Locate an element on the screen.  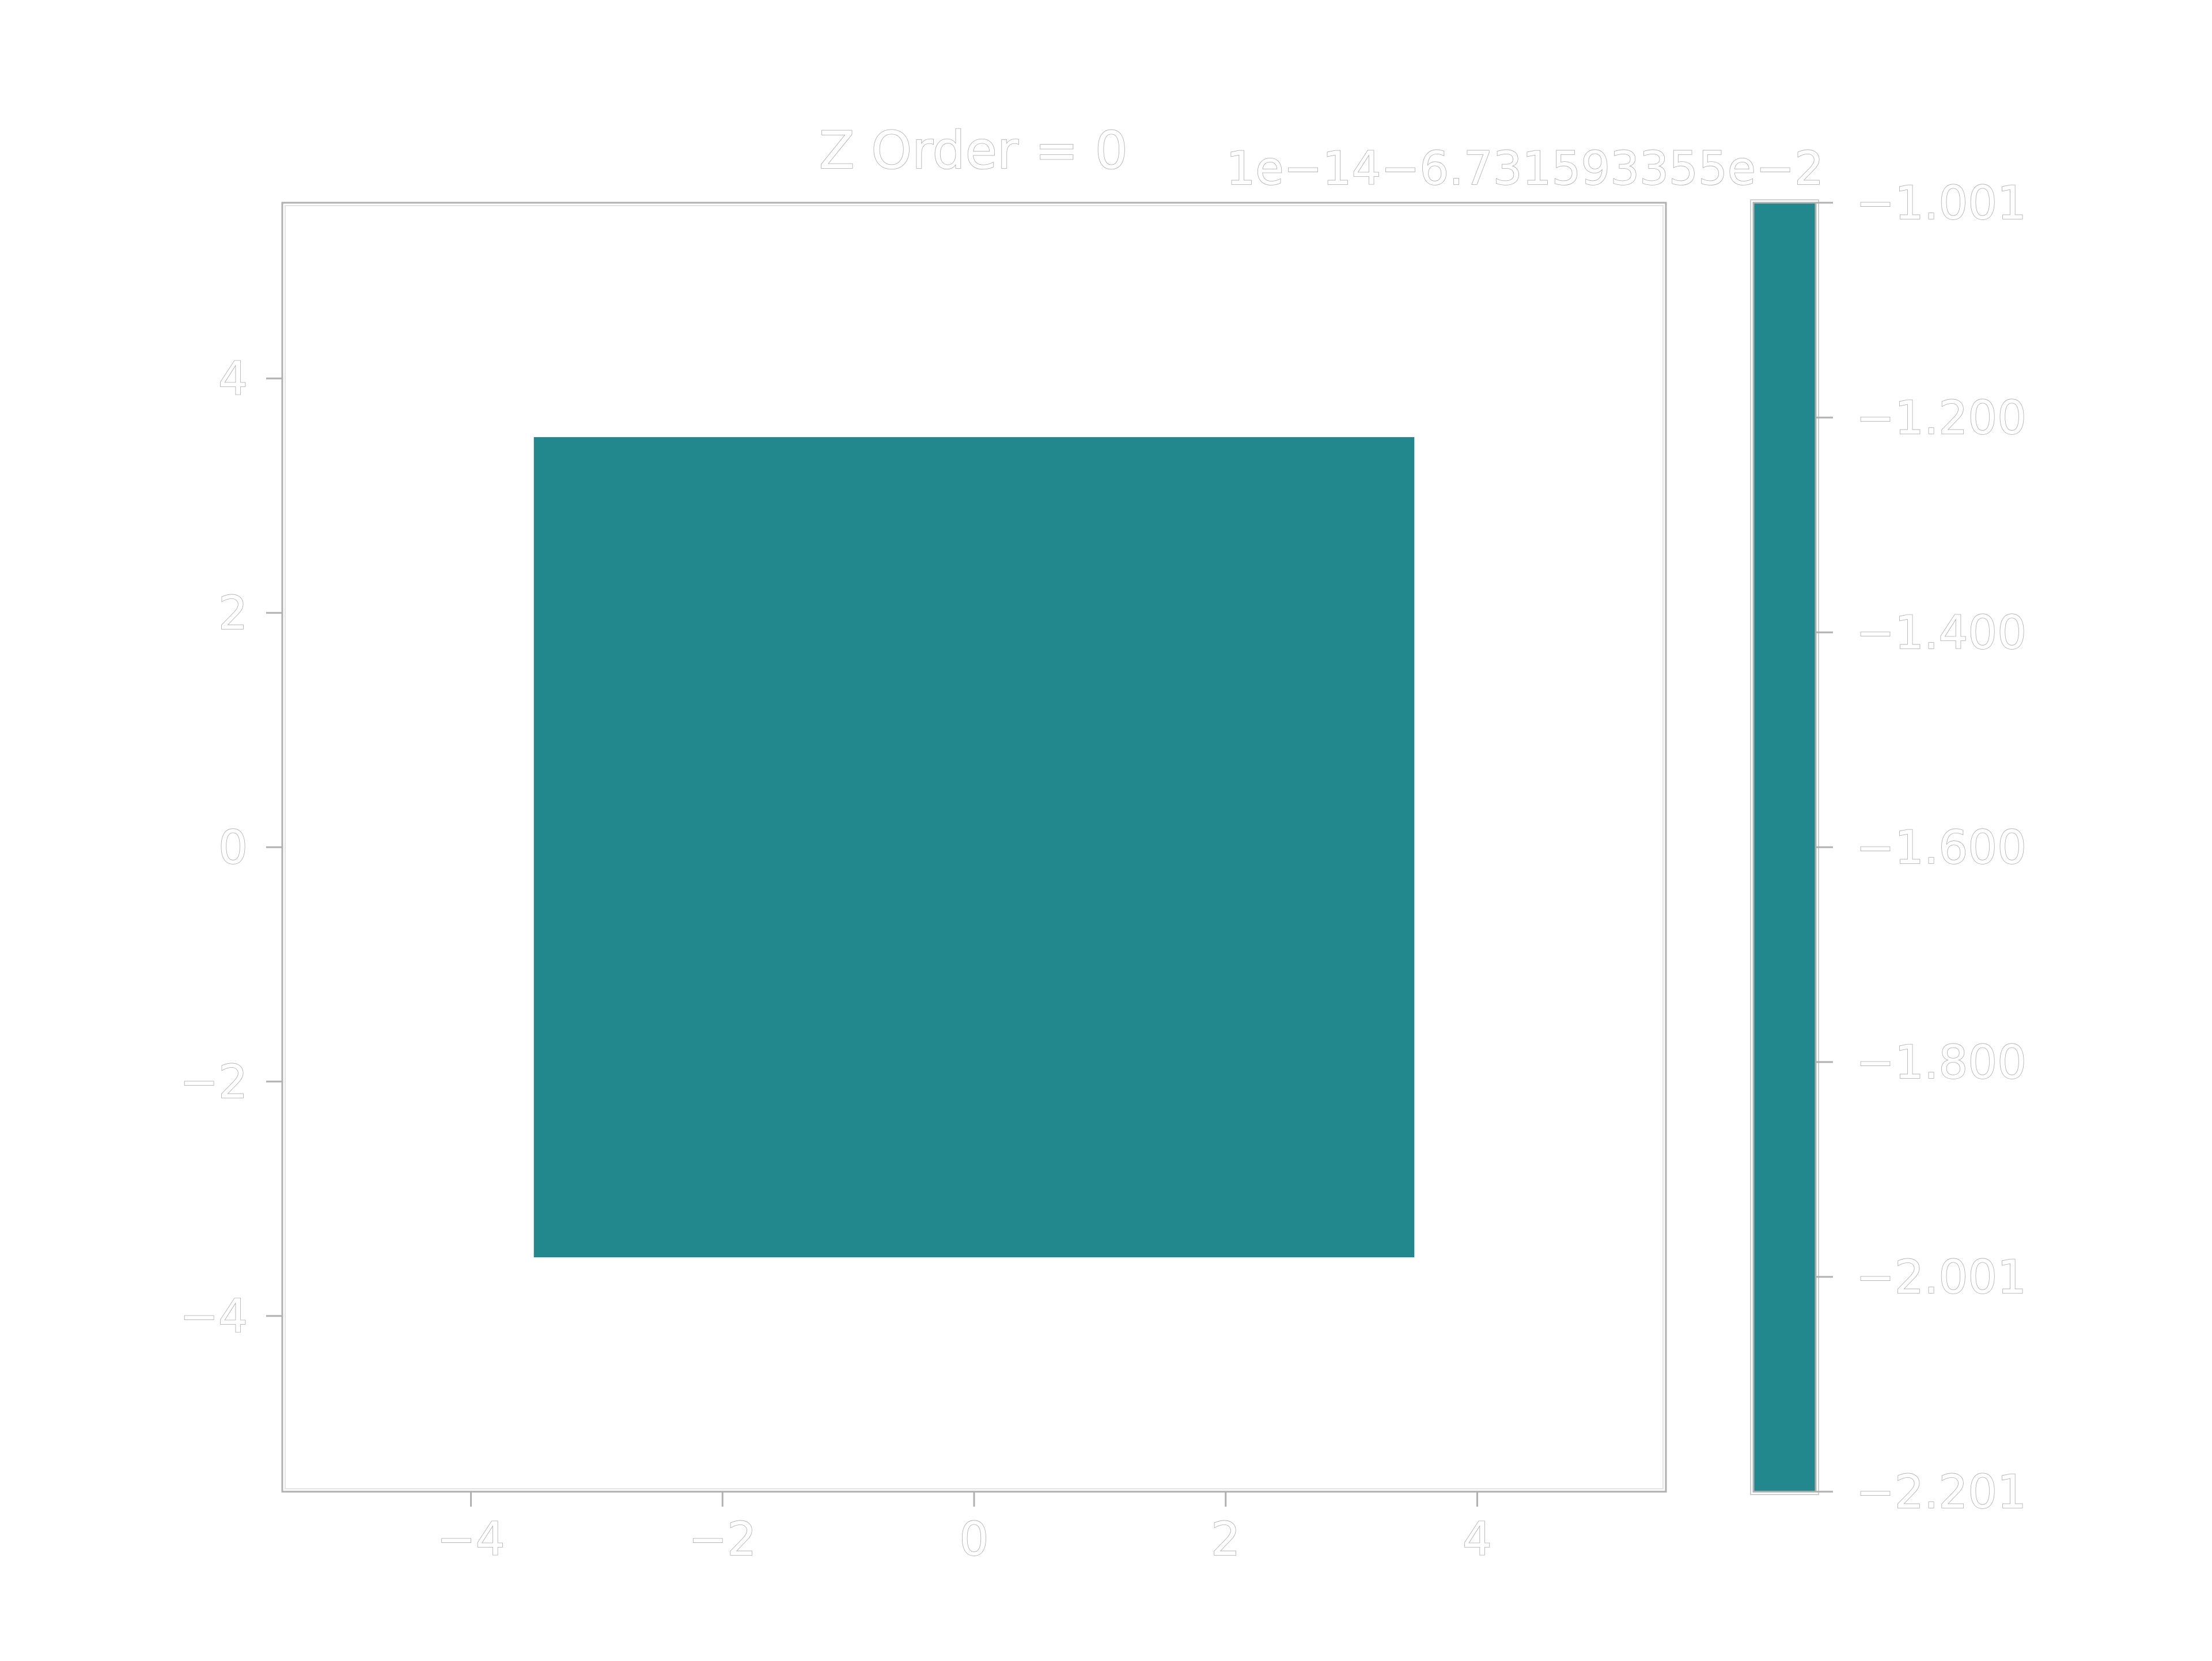
colorbar-tick-label: −2.001 is located at coordinates (1941, 1277).